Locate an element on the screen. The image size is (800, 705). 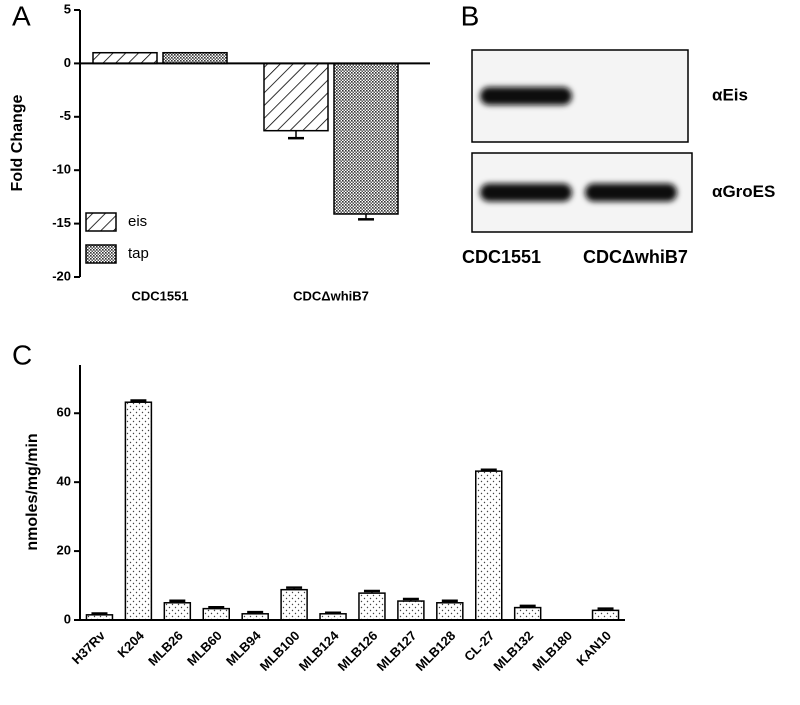
y-tick-label: 60 is located at coordinates (64, 412).